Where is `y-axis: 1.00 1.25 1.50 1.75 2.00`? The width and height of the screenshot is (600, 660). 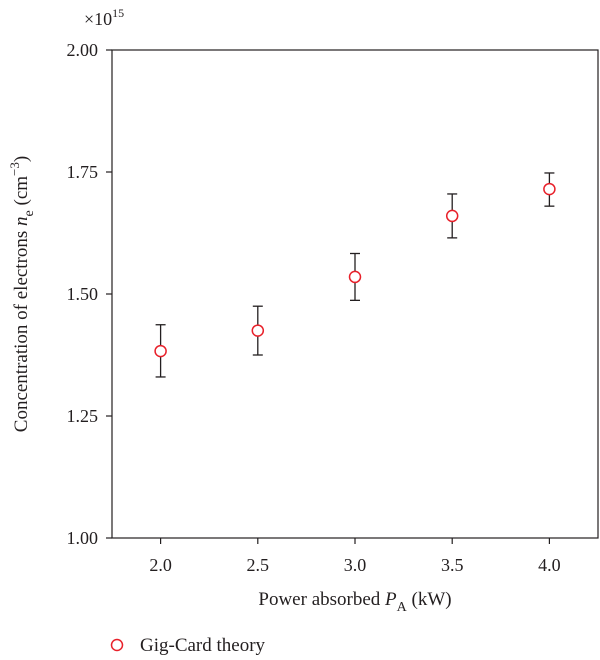 y-axis: 1.00 1.25 1.50 1.75 2.00 is located at coordinates (89, 294).